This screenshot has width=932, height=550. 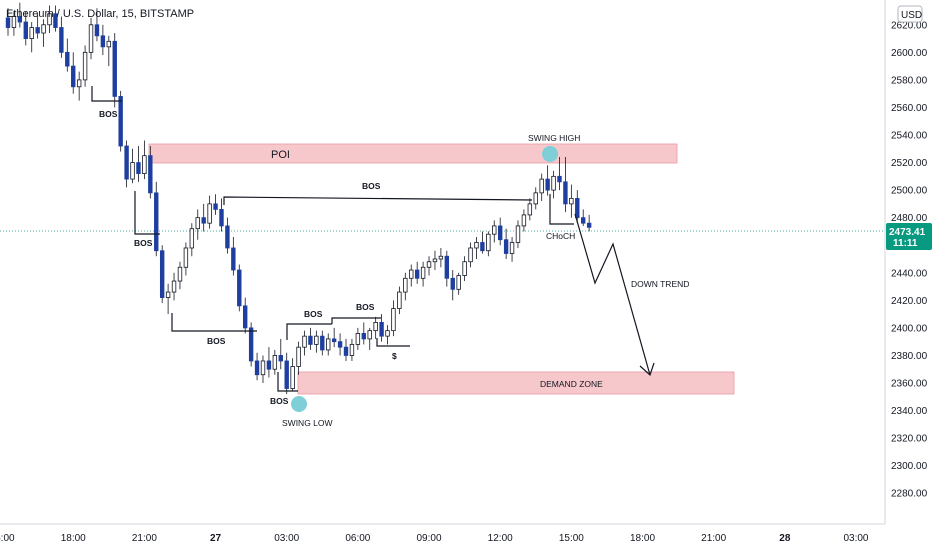 What do you see at coordinates (108, 114) in the screenshot?
I see `bos-label-1: BOS` at bounding box center [108, 114].